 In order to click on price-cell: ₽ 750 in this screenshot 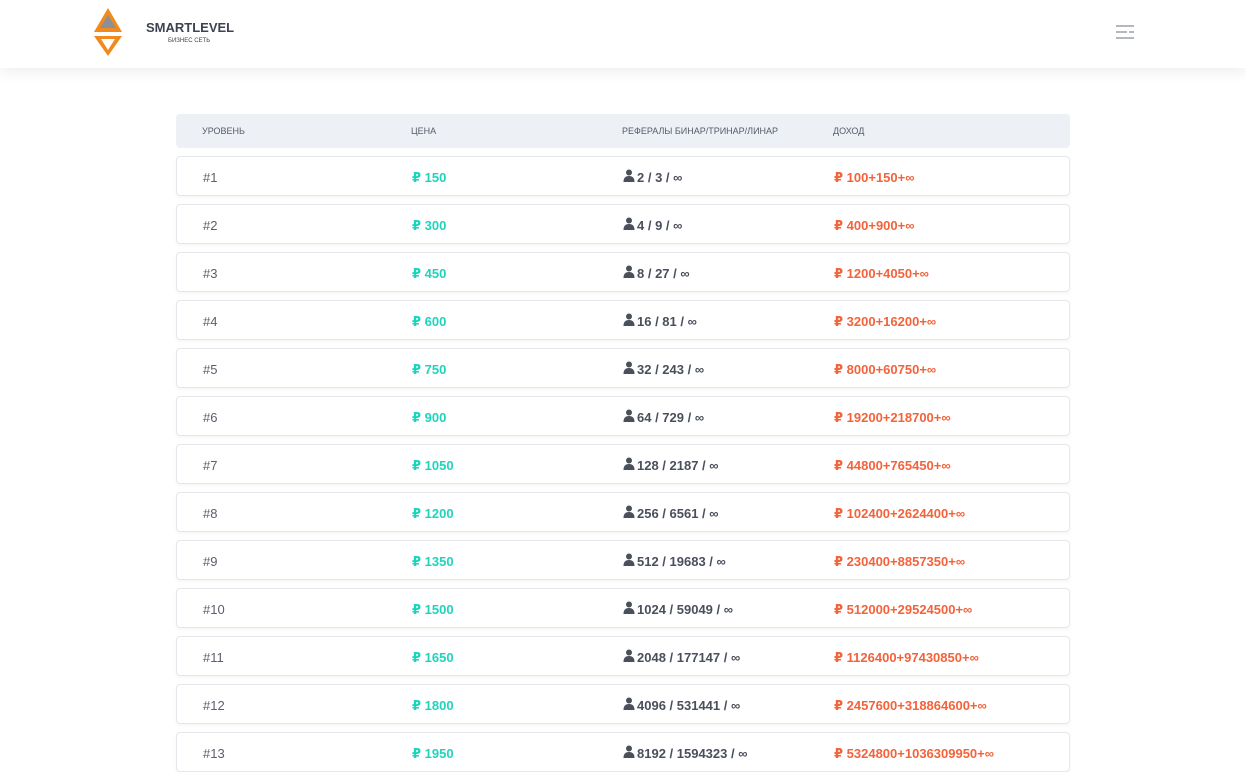, I will do `click(429, 369)`.